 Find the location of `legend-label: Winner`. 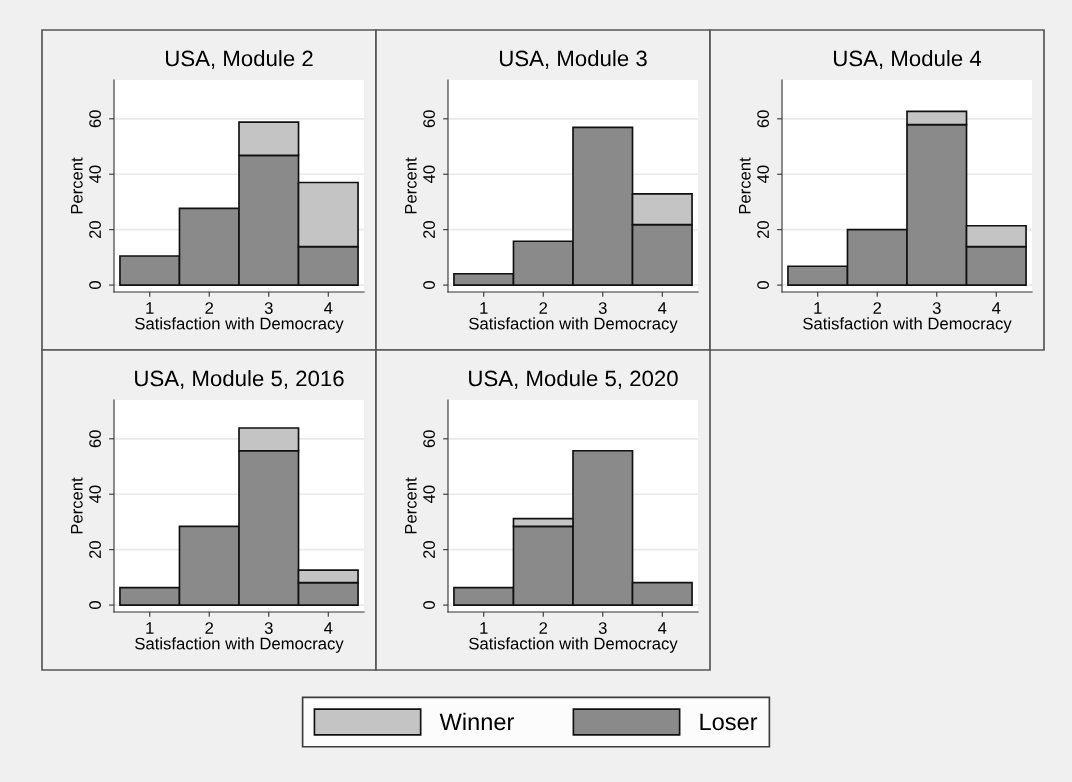

legend-label: Winner is located at coordinates (476, 721).